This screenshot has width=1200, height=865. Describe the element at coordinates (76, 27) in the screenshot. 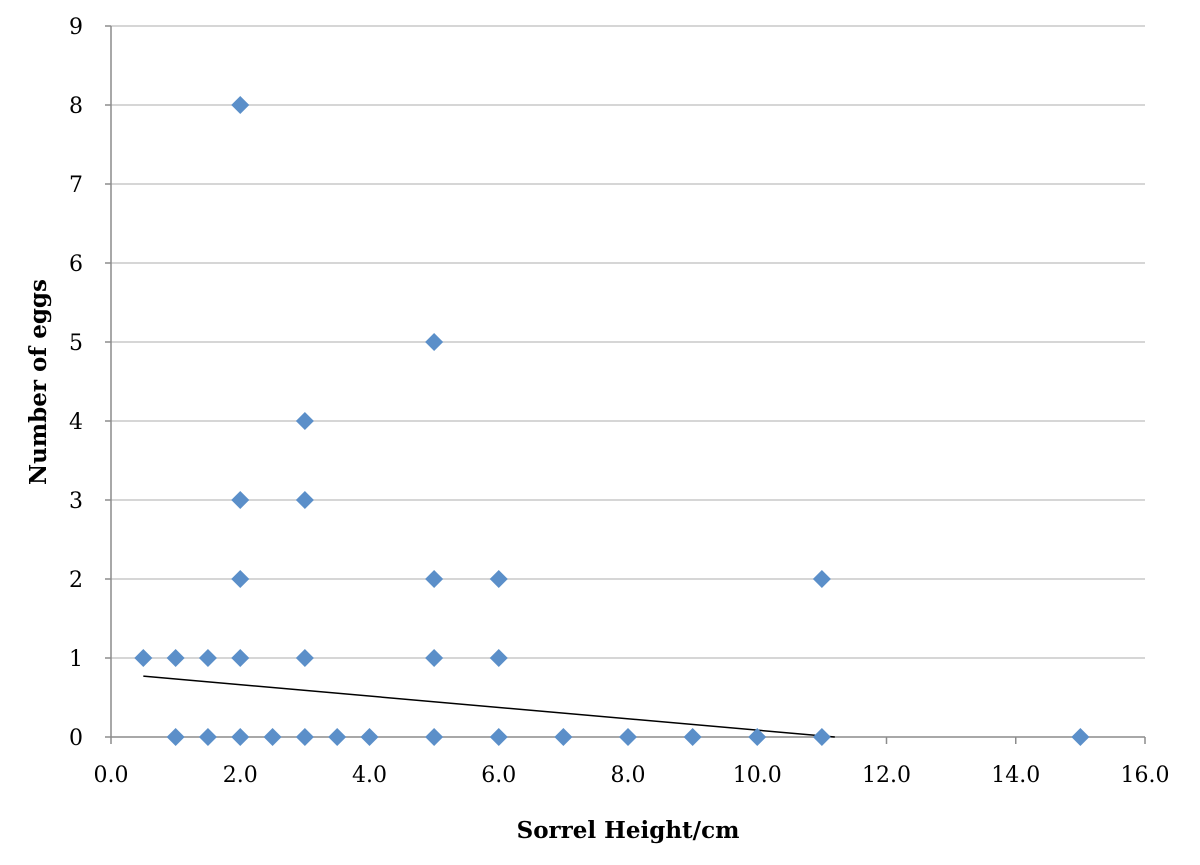

I see `y-tick-label: 9` at that location.